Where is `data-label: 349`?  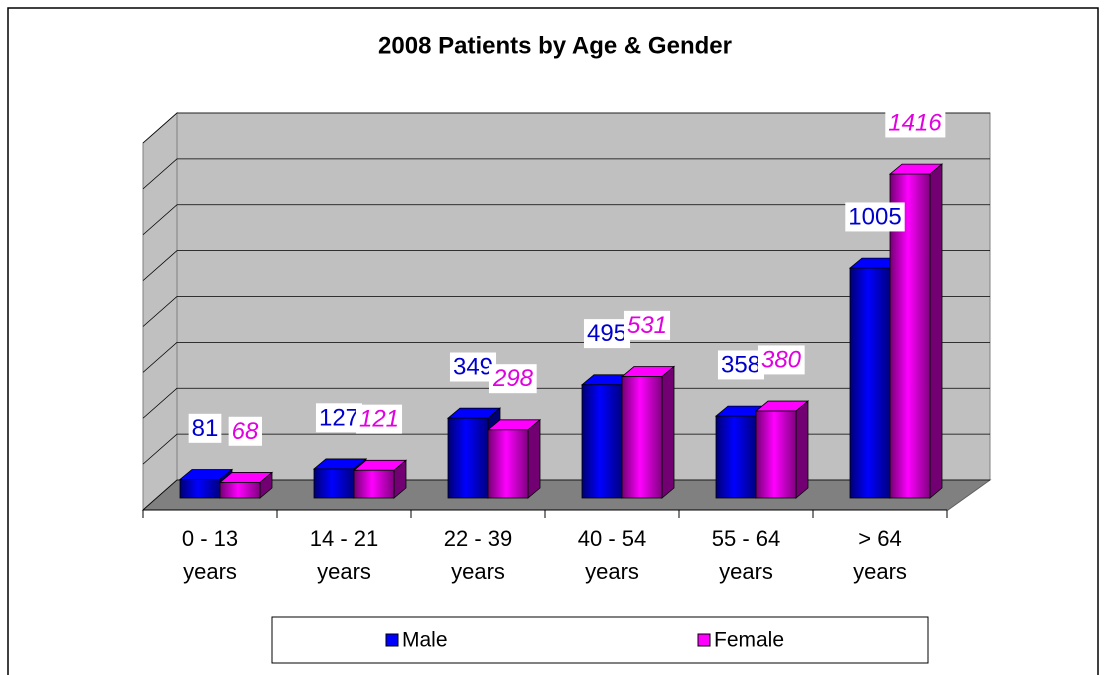
data-label: 349 is located at coordinates (473, 367).